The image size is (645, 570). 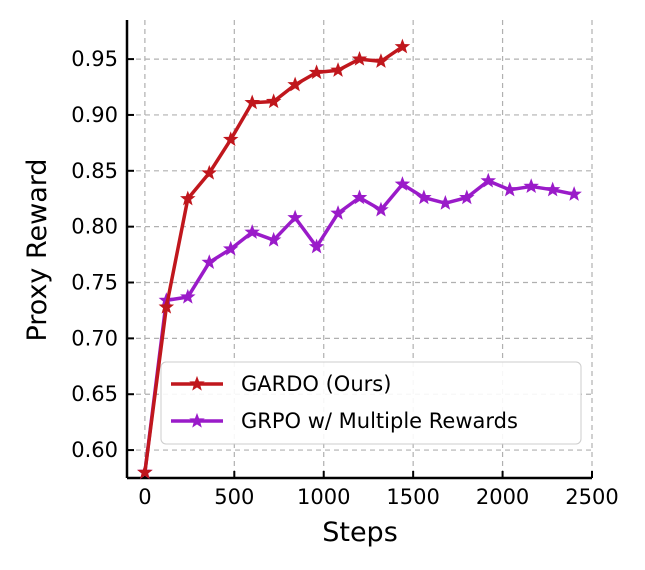 I want to click on y-tick-label: 0.70, so click(x=94, y=338).